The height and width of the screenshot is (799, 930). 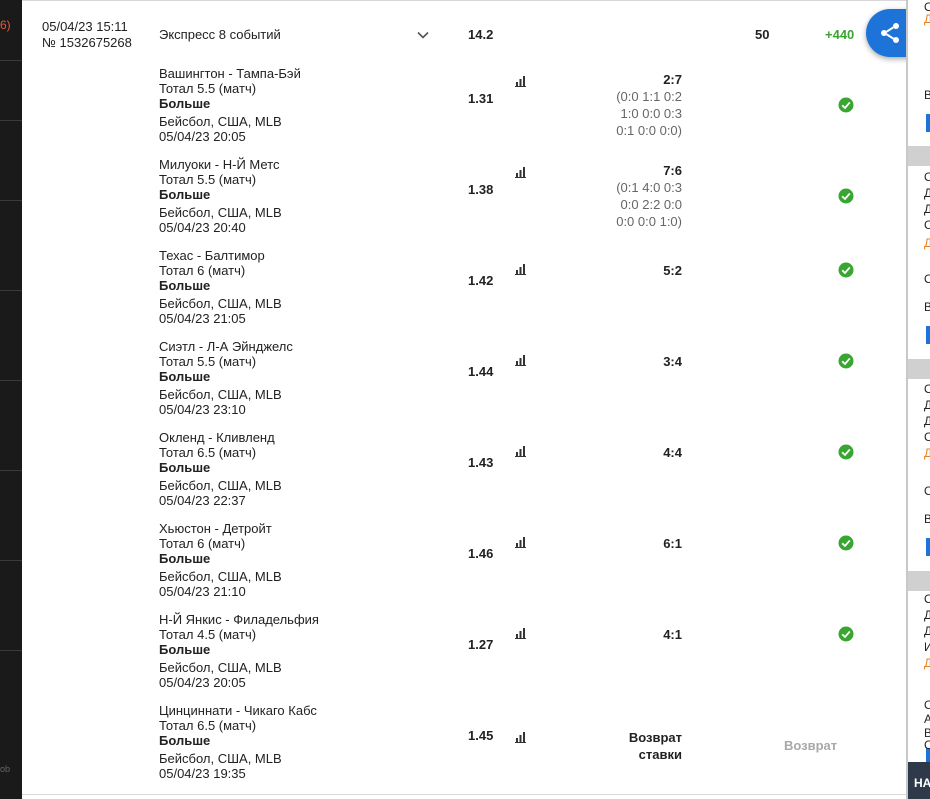 I want to click on event-final-score: 4:1, so click(x=672, y=634).